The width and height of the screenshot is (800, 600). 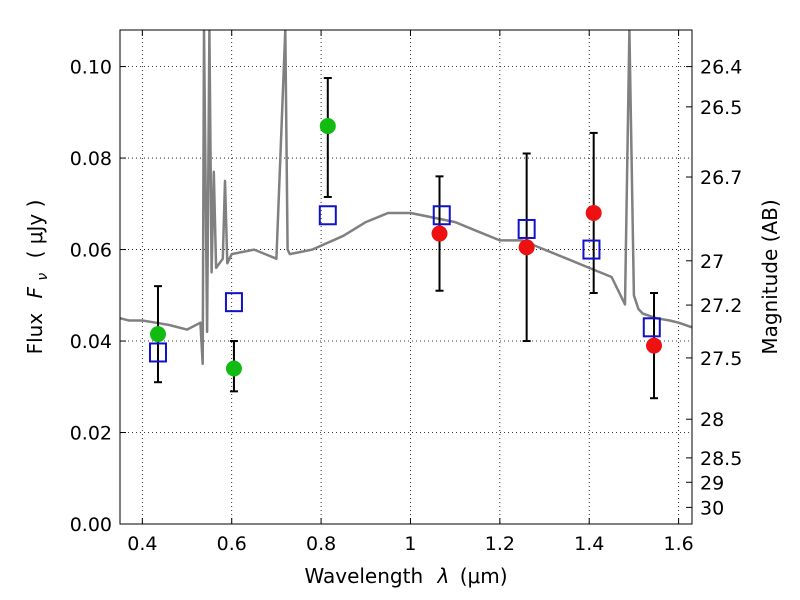 What do you see at coordinates (712, 262) in the screenshot?
I see `y2-tick-label: 27` at bounding box center [712, 262].